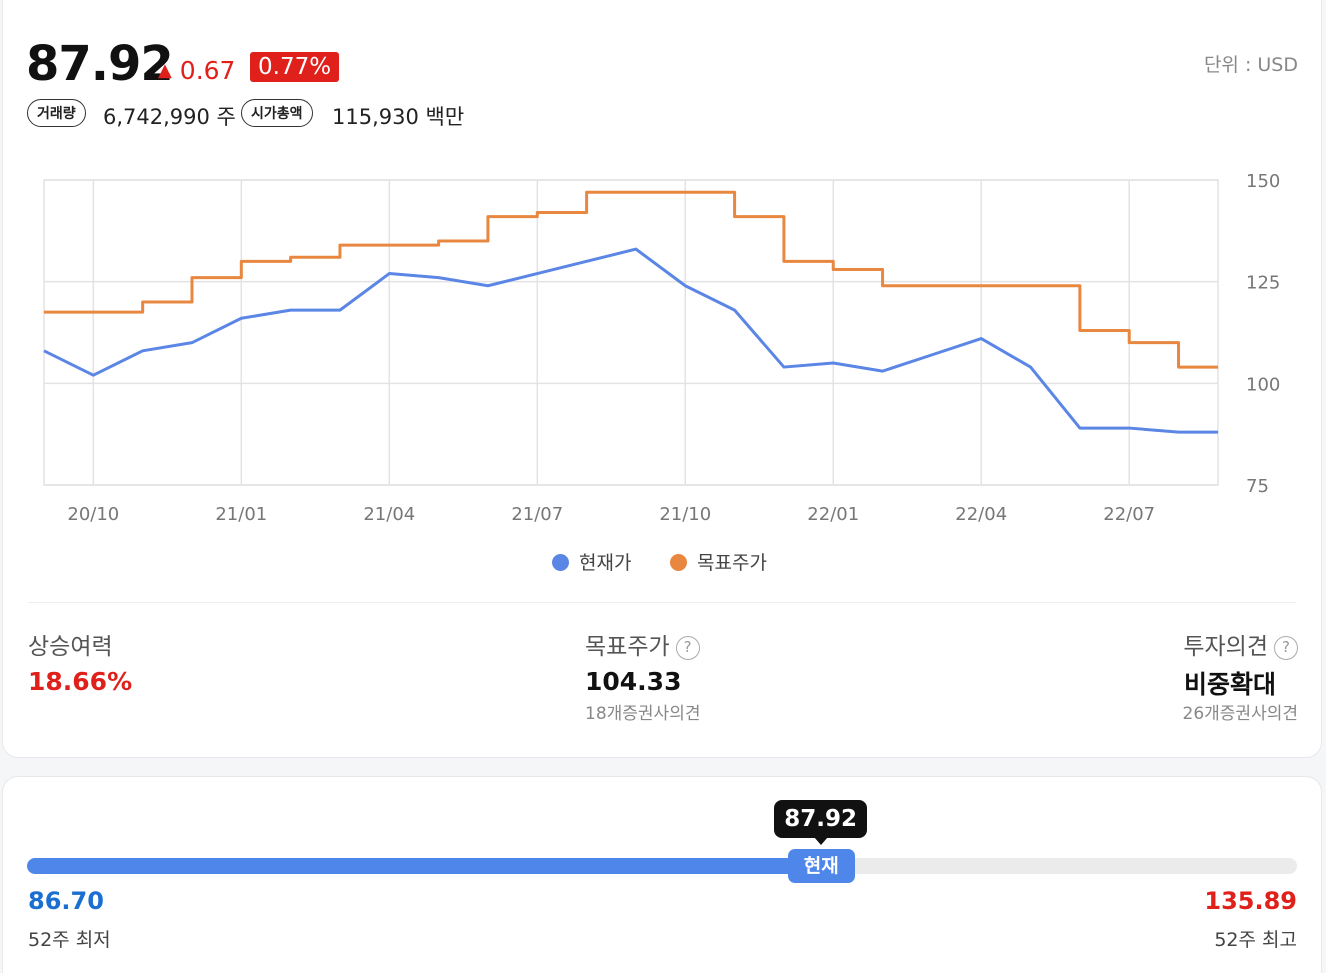 This screenshot has width=1326, height=973. I want to click on target-price-source: 18개증권사의견, so click(643, 714).